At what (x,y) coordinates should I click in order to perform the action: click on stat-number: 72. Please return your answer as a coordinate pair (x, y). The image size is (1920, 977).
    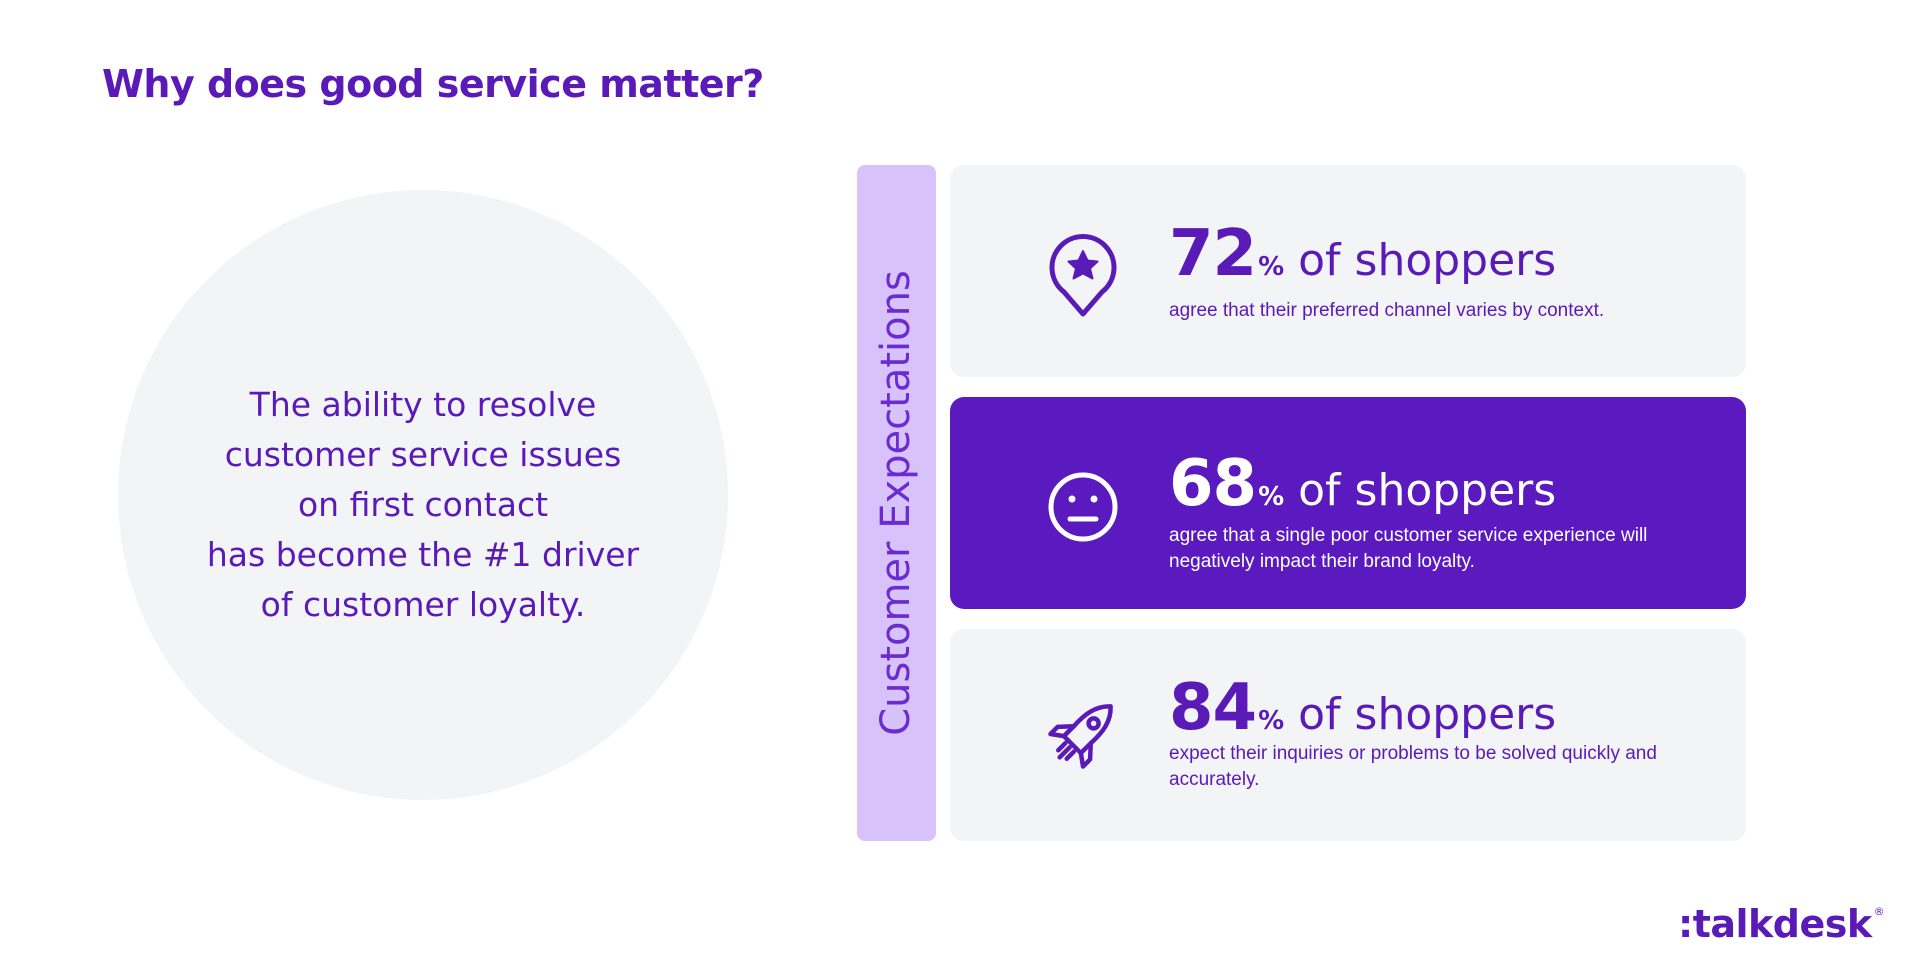
    Looking at the image, I should click on (1213, 254).